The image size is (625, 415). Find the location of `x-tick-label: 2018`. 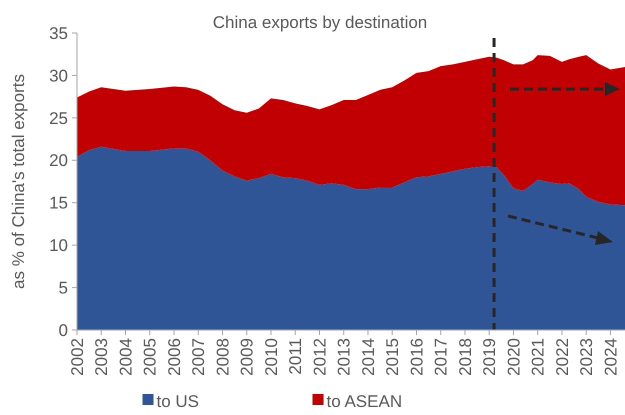

x-tick-label: 2018 is located at coordinates (465, 357).